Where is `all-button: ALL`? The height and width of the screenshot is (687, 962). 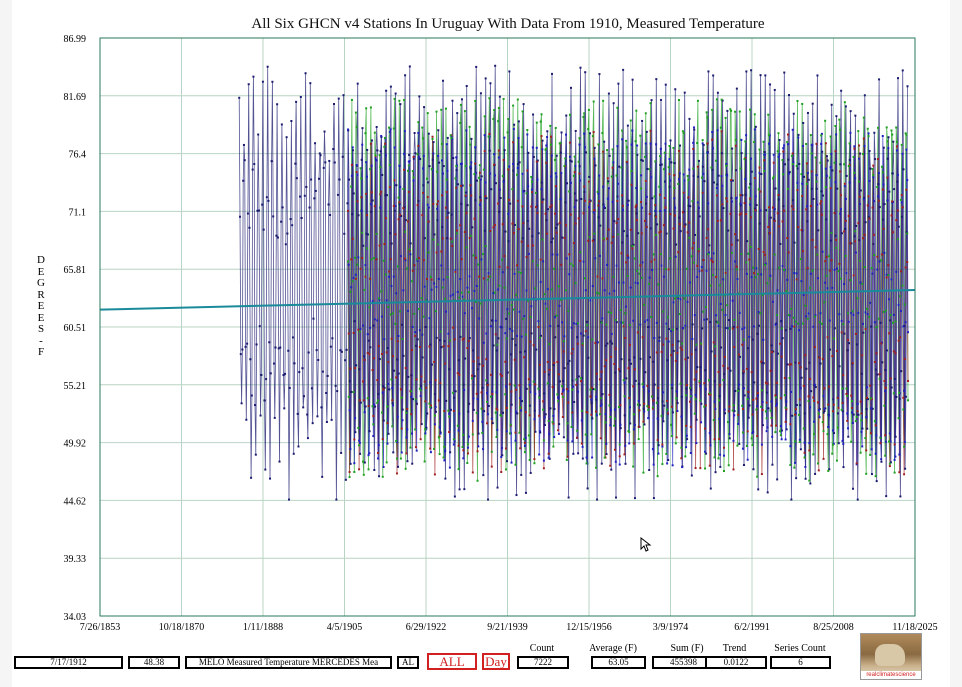
all-button: ALL is located at coordinates (452, 661).